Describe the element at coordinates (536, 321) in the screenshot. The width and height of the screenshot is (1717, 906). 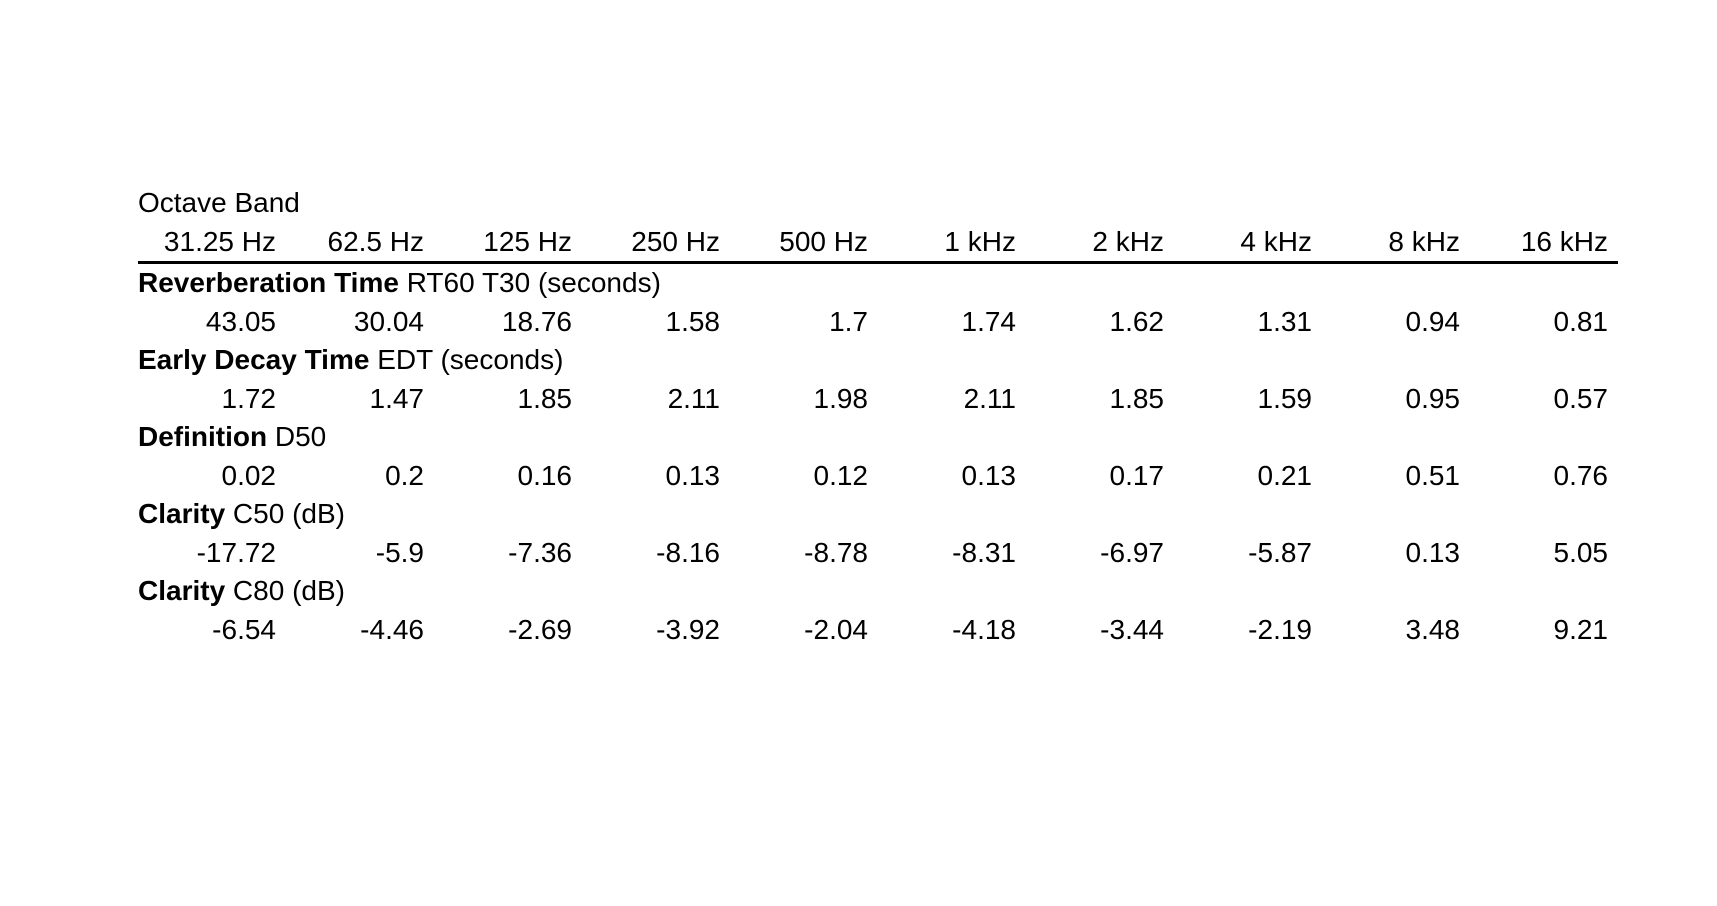
I see `value-cell: 18.76` at that location.